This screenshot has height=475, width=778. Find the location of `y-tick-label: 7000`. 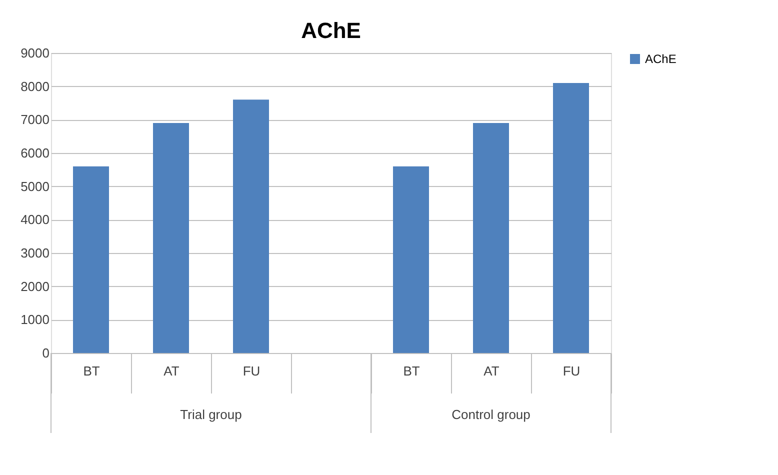

y-tick-label: 7000 is located at coordinates (35, 120).